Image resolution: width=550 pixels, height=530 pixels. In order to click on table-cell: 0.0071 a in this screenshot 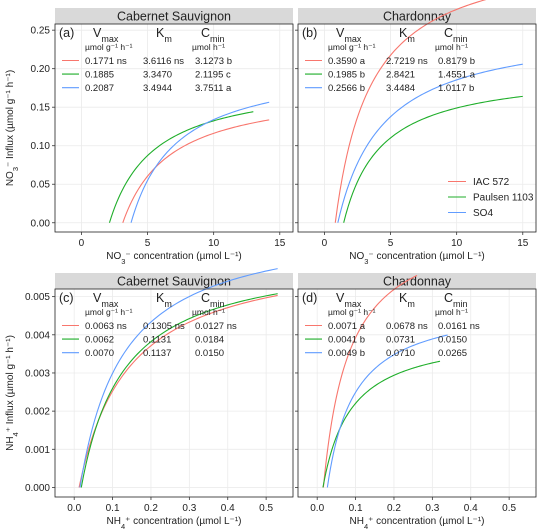, I will do `click(347, 326)`.